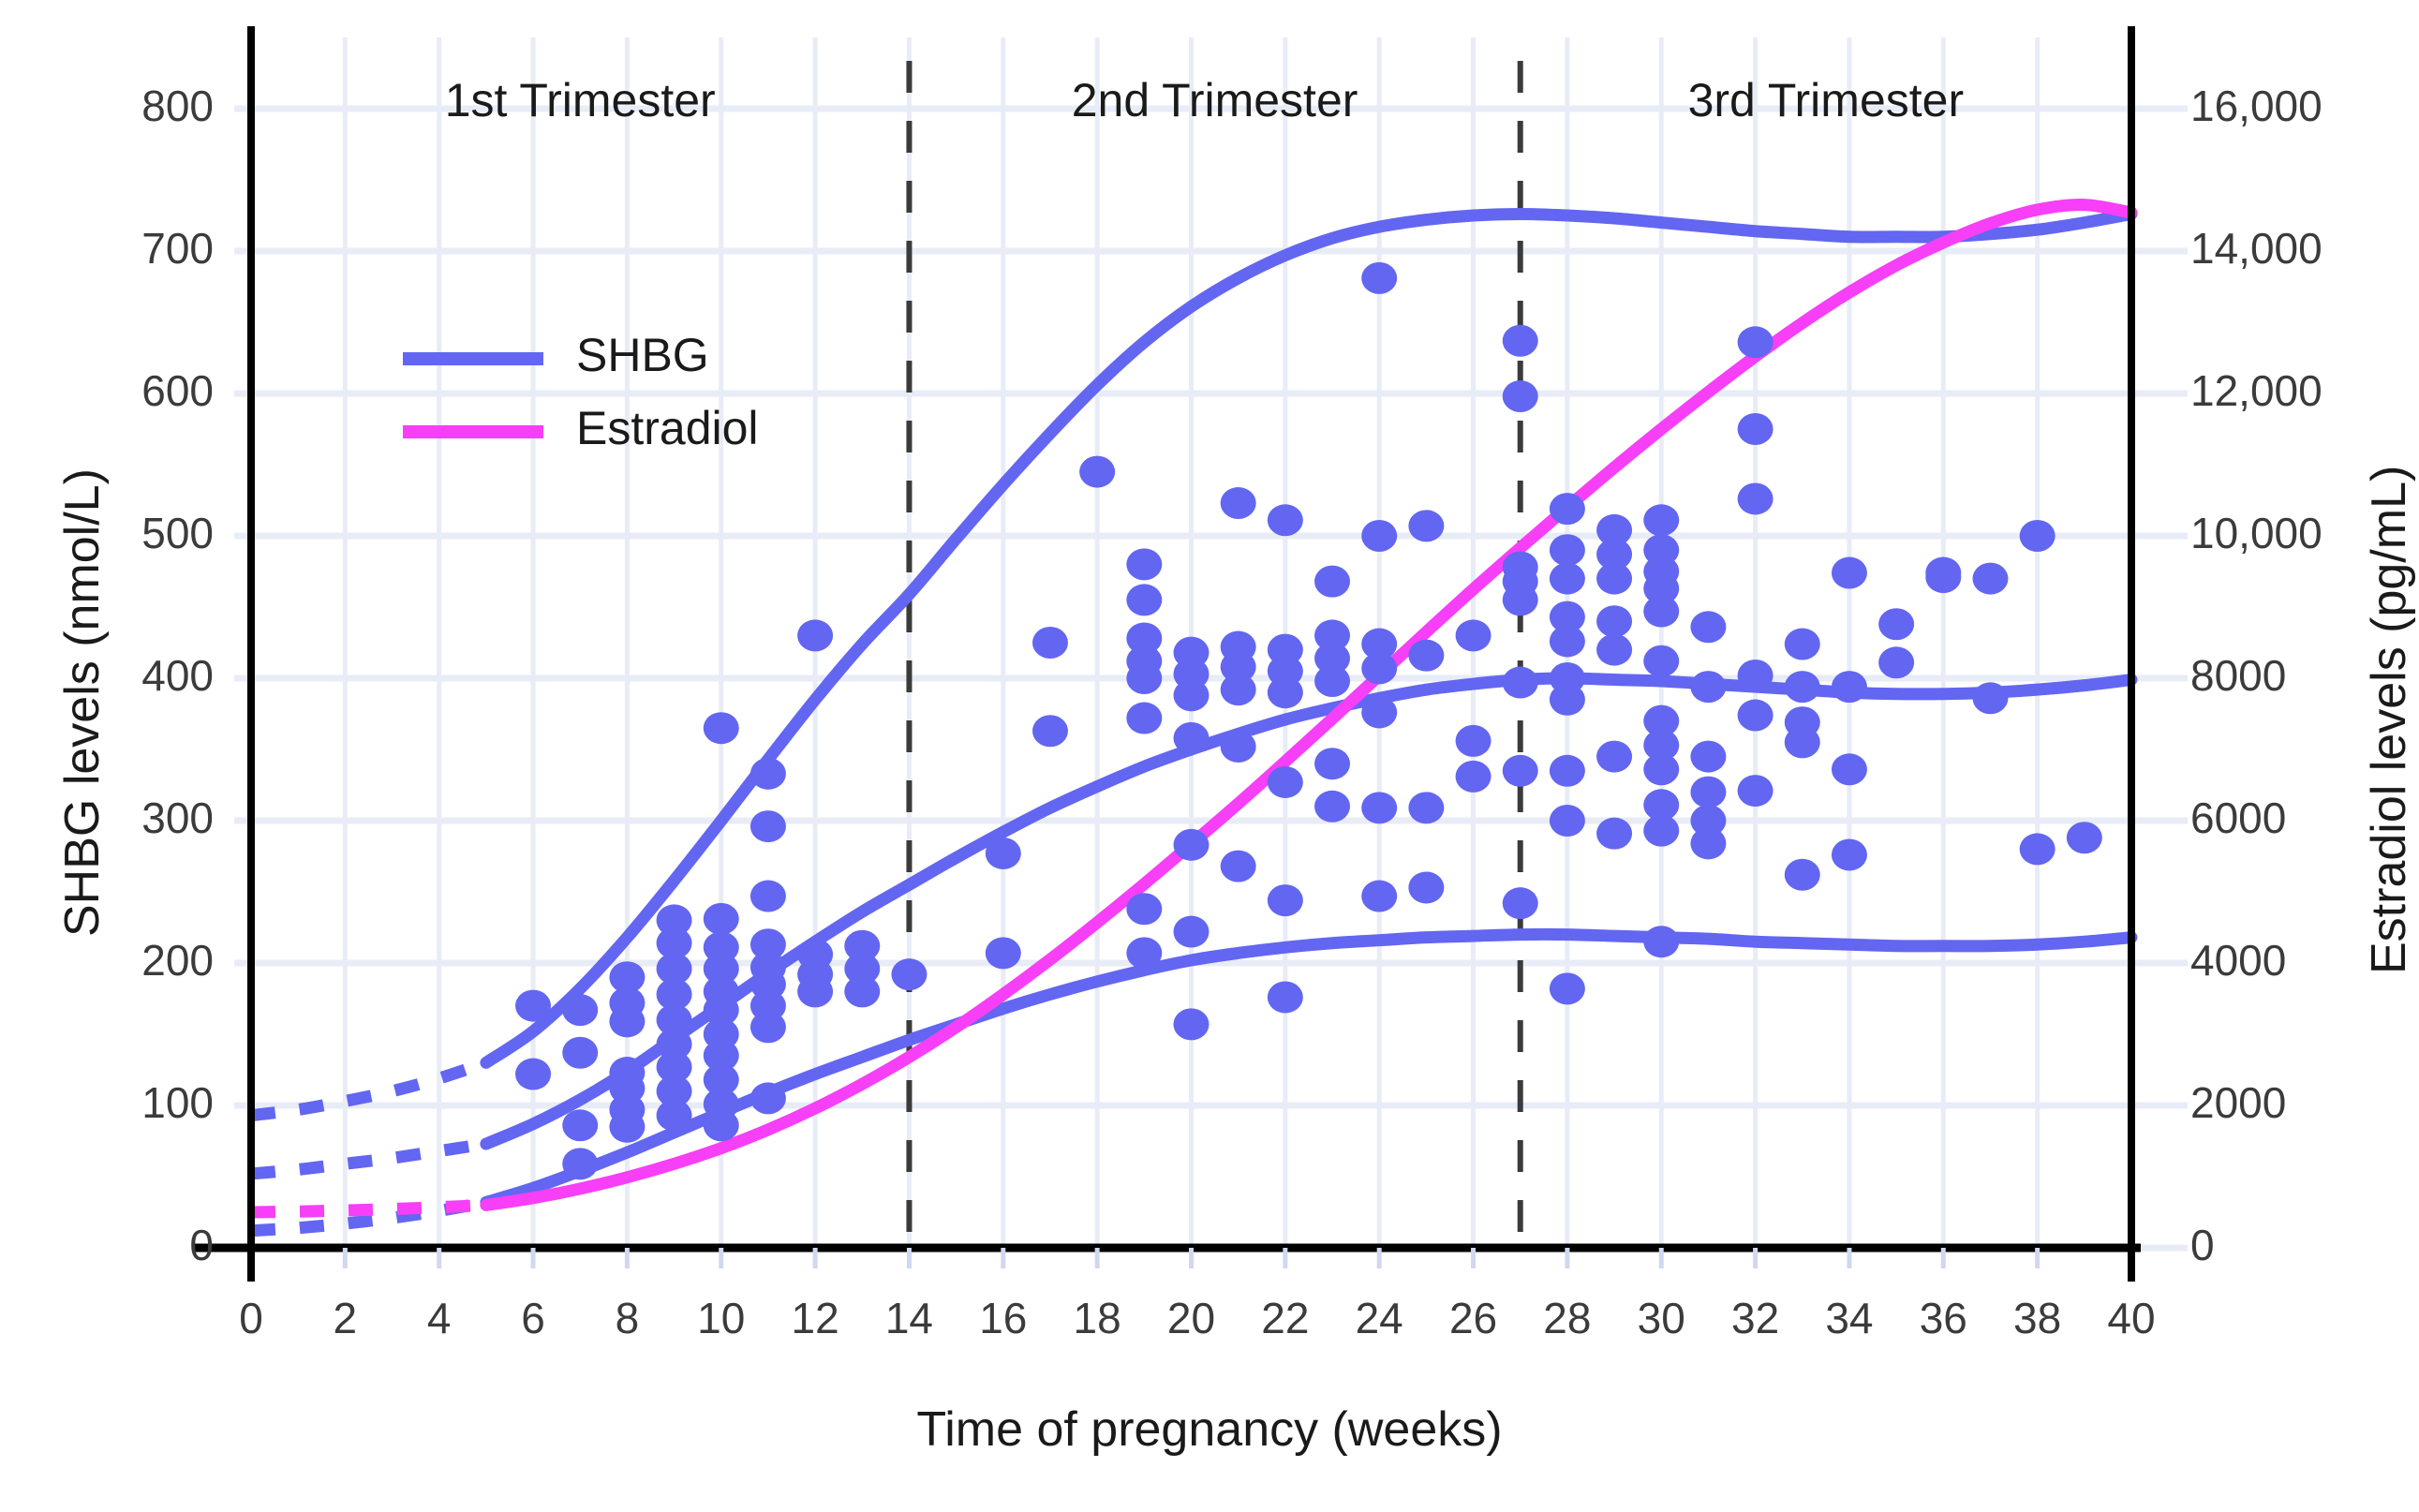  What do you see at coordinates (177, 1102) in the screenshot?
I see `y-axis-left-tick-label: 100` at bounding box center [177, 1102].